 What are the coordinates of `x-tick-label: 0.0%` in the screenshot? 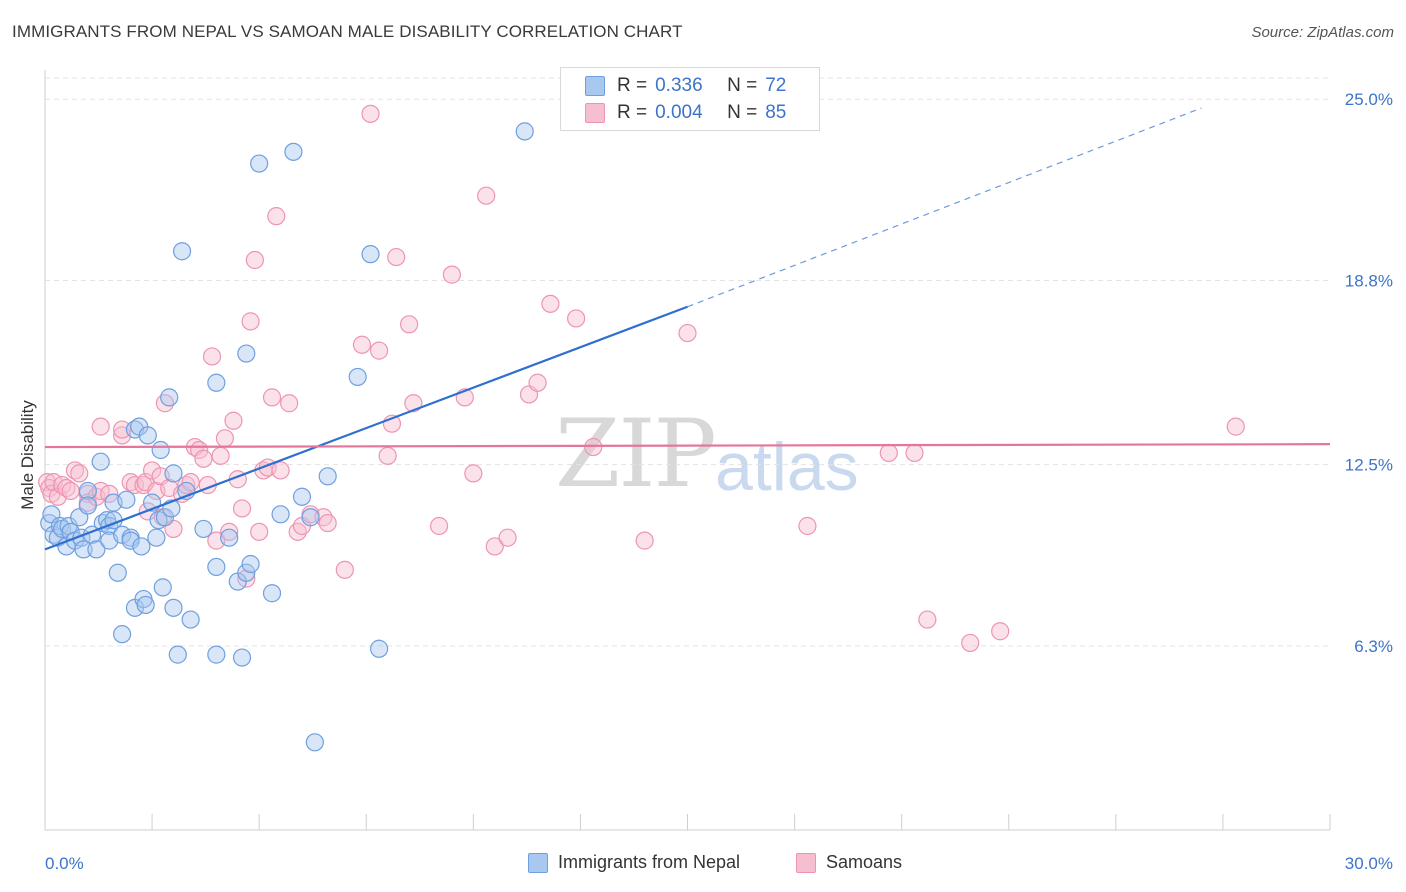 It's located at (64, 863).